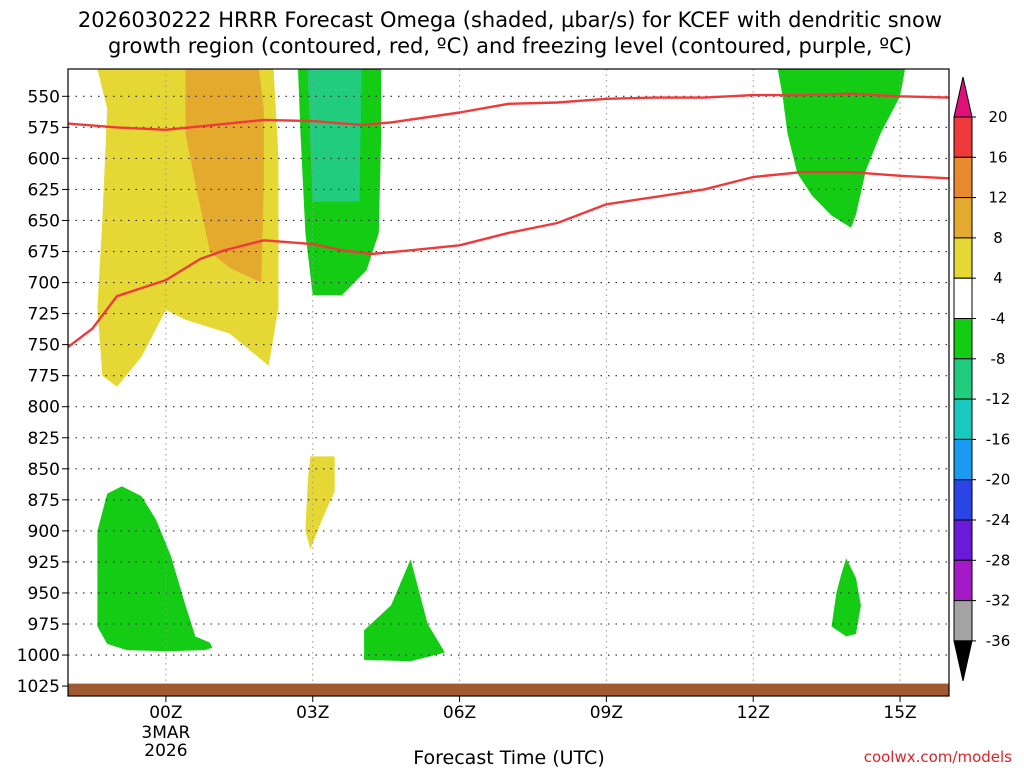 This screenshot has width=1024, height=768. I want to click on colorbar-tick-label-16: 16, so click(997, 157).